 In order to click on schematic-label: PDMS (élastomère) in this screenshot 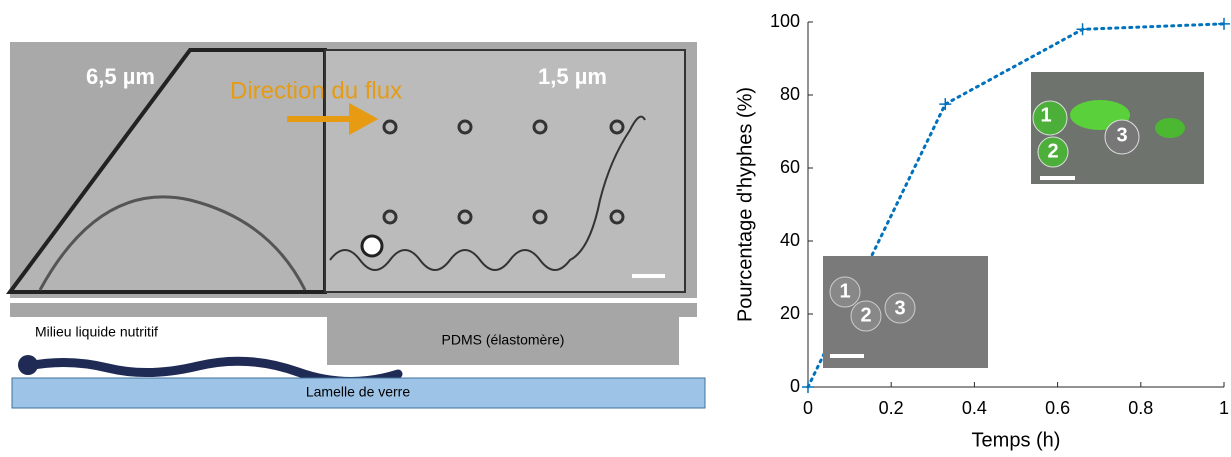, I will do `click(503, 340)`.